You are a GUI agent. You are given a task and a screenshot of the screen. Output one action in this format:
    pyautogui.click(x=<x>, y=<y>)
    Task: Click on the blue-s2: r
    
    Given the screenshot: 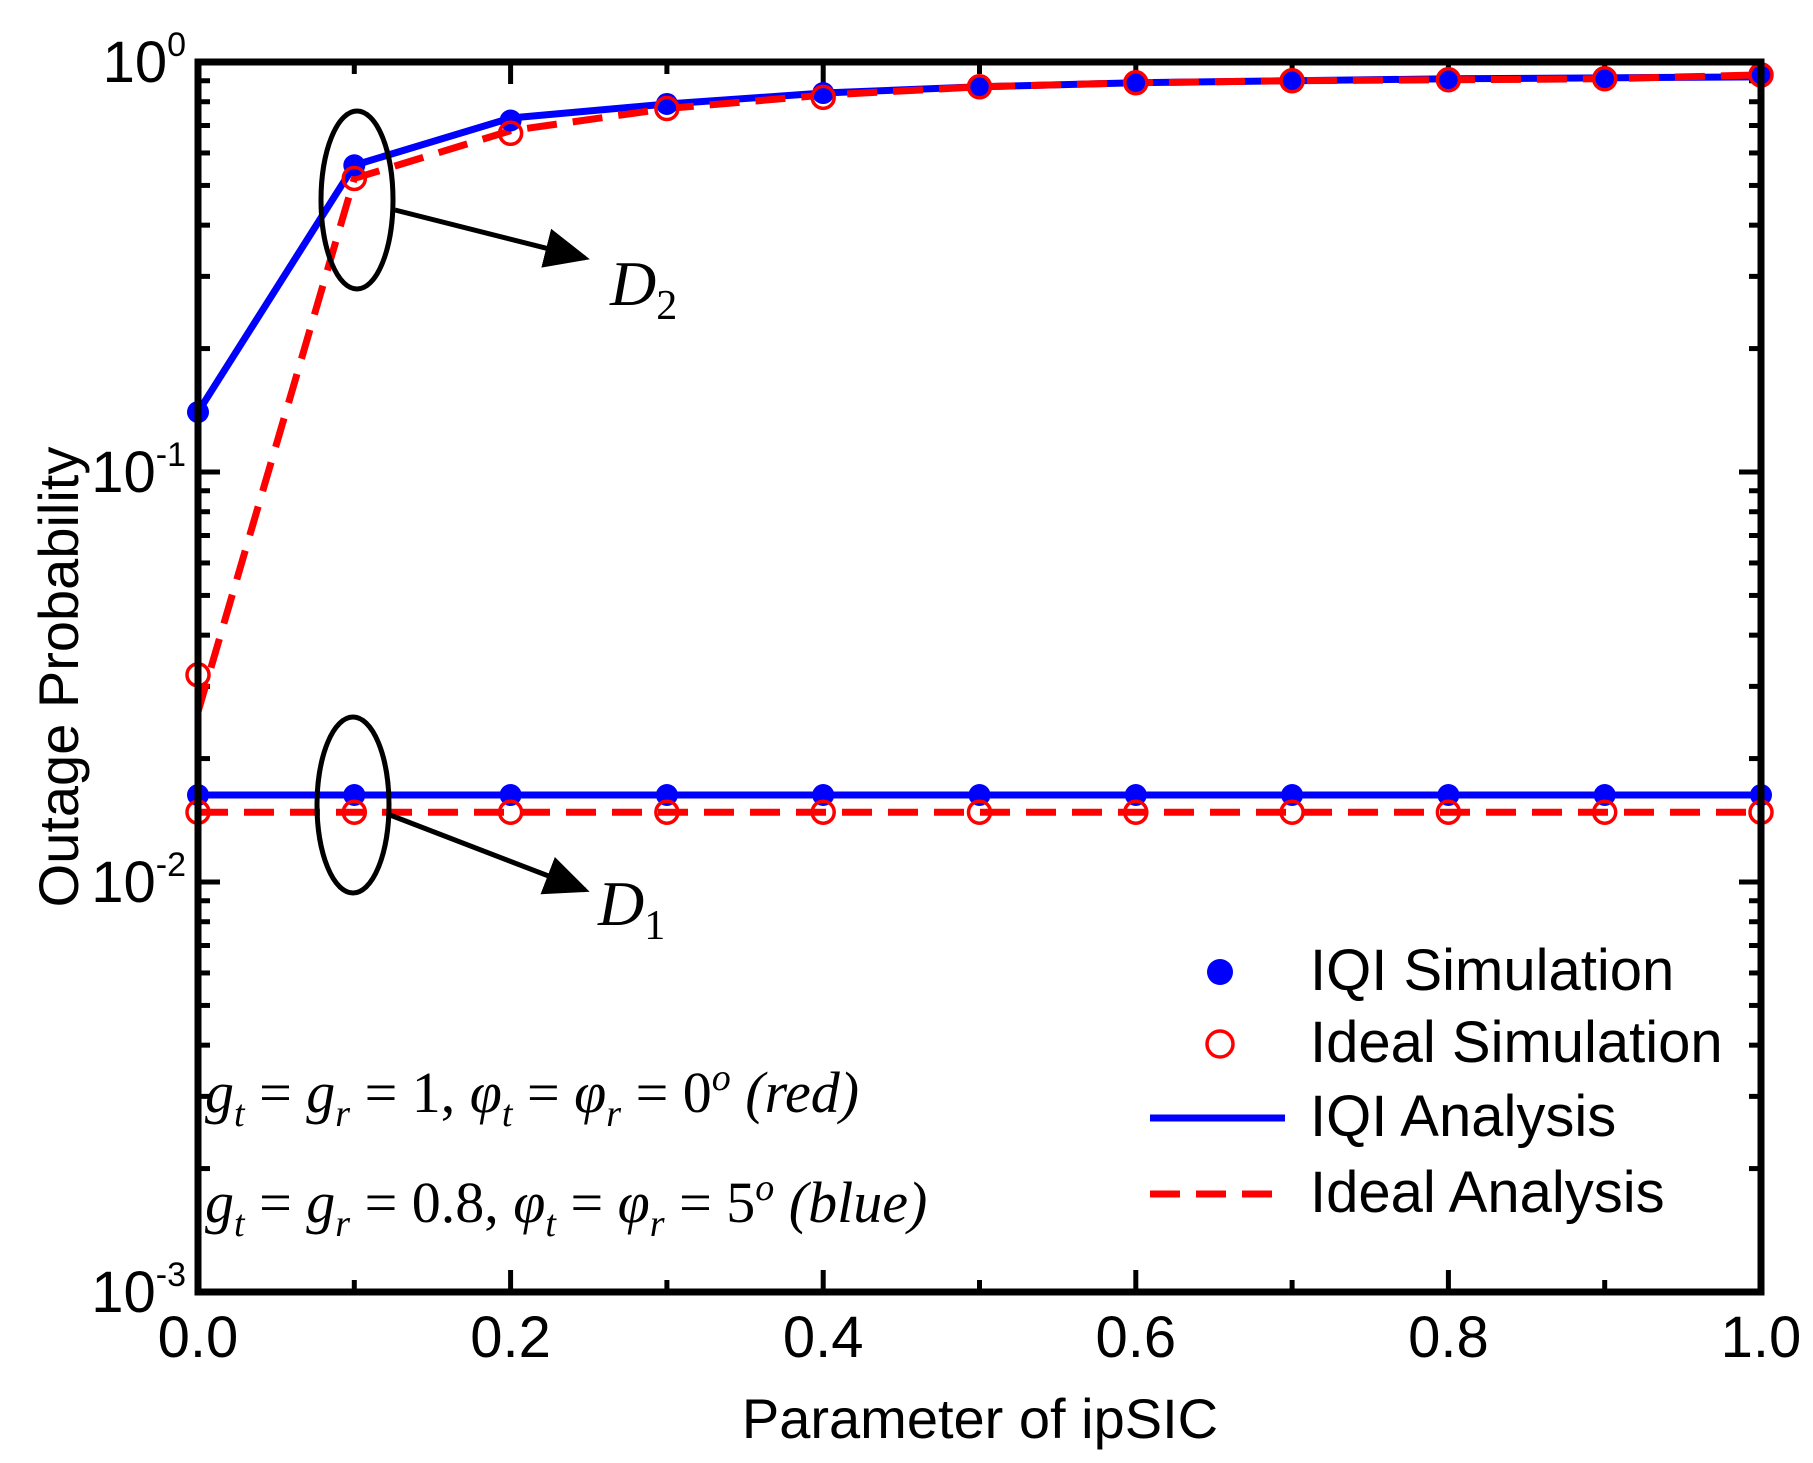 What is the action you would take?
    pyautogui.click(x=342, y=1224)
    